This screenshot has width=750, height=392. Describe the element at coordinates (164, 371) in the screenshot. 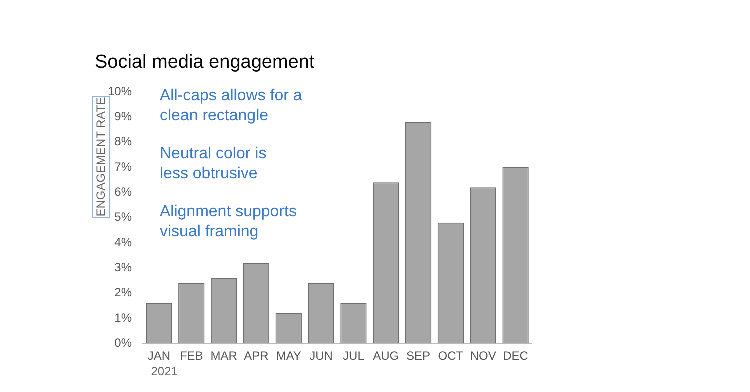

I see `text: 2021` at that location.